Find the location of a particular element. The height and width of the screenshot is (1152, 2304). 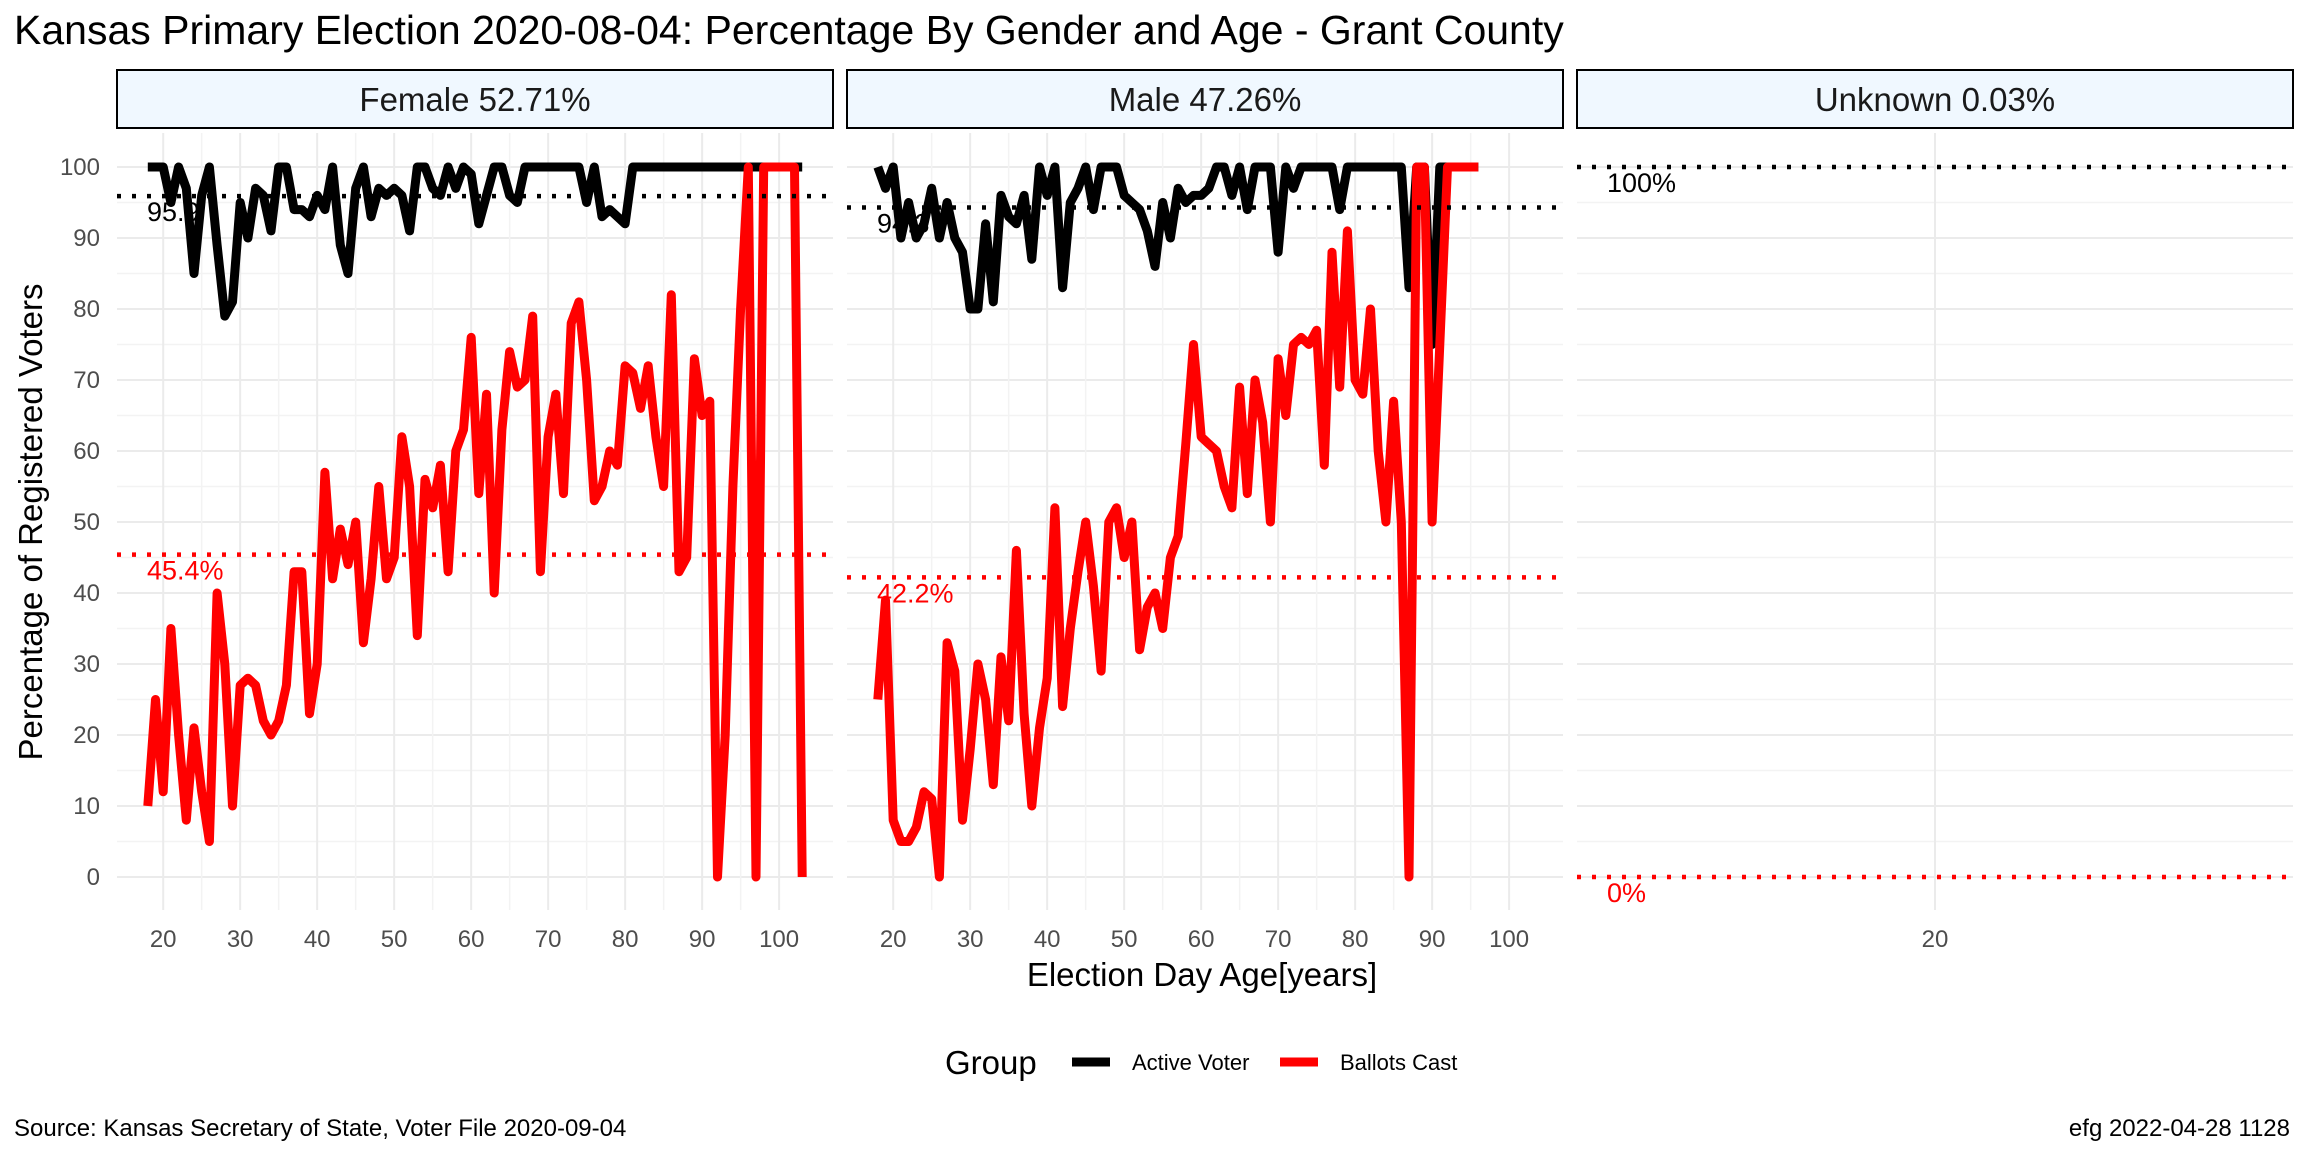

y-tick-label: 70 is located at coordinates (86, 380).